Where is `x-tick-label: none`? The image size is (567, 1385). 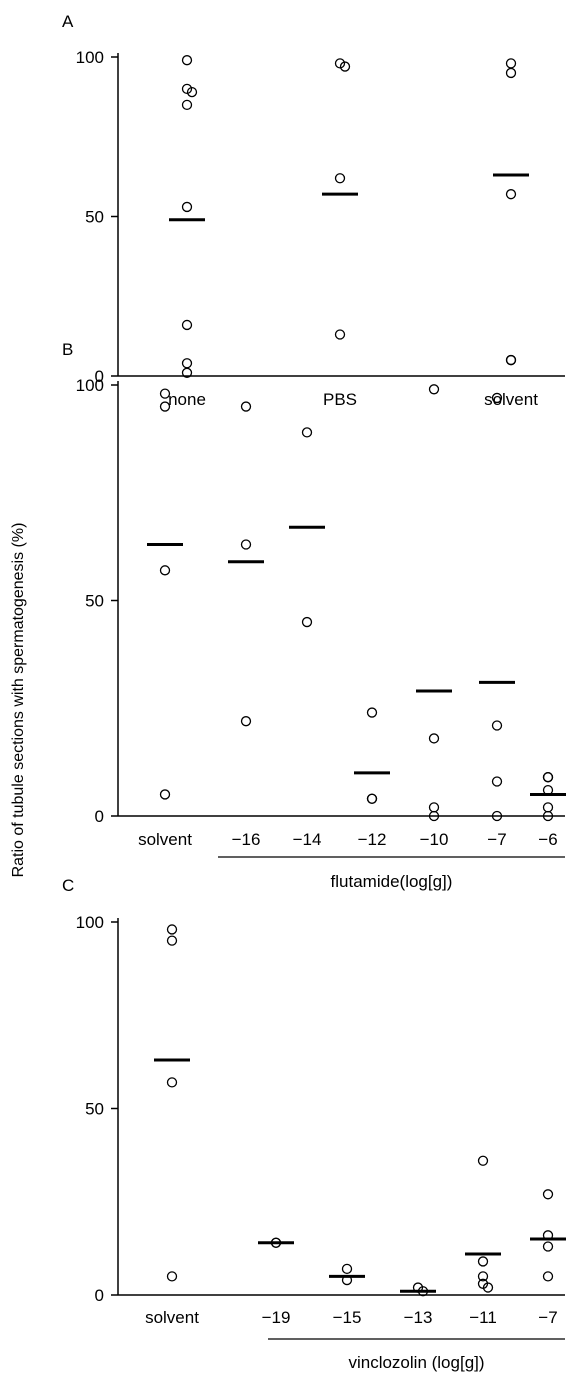 x-tick-label: none is located at coordinates (187, 399).